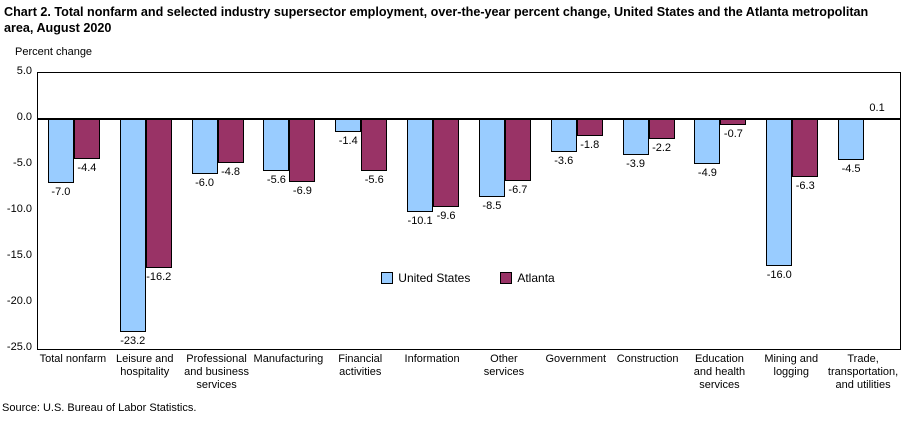 The width and height of the screenshot is (908, 423). Describe the element at coordinates (348, 125) in the screenshot. I see `bar-united-states-financial-activities` at that location.